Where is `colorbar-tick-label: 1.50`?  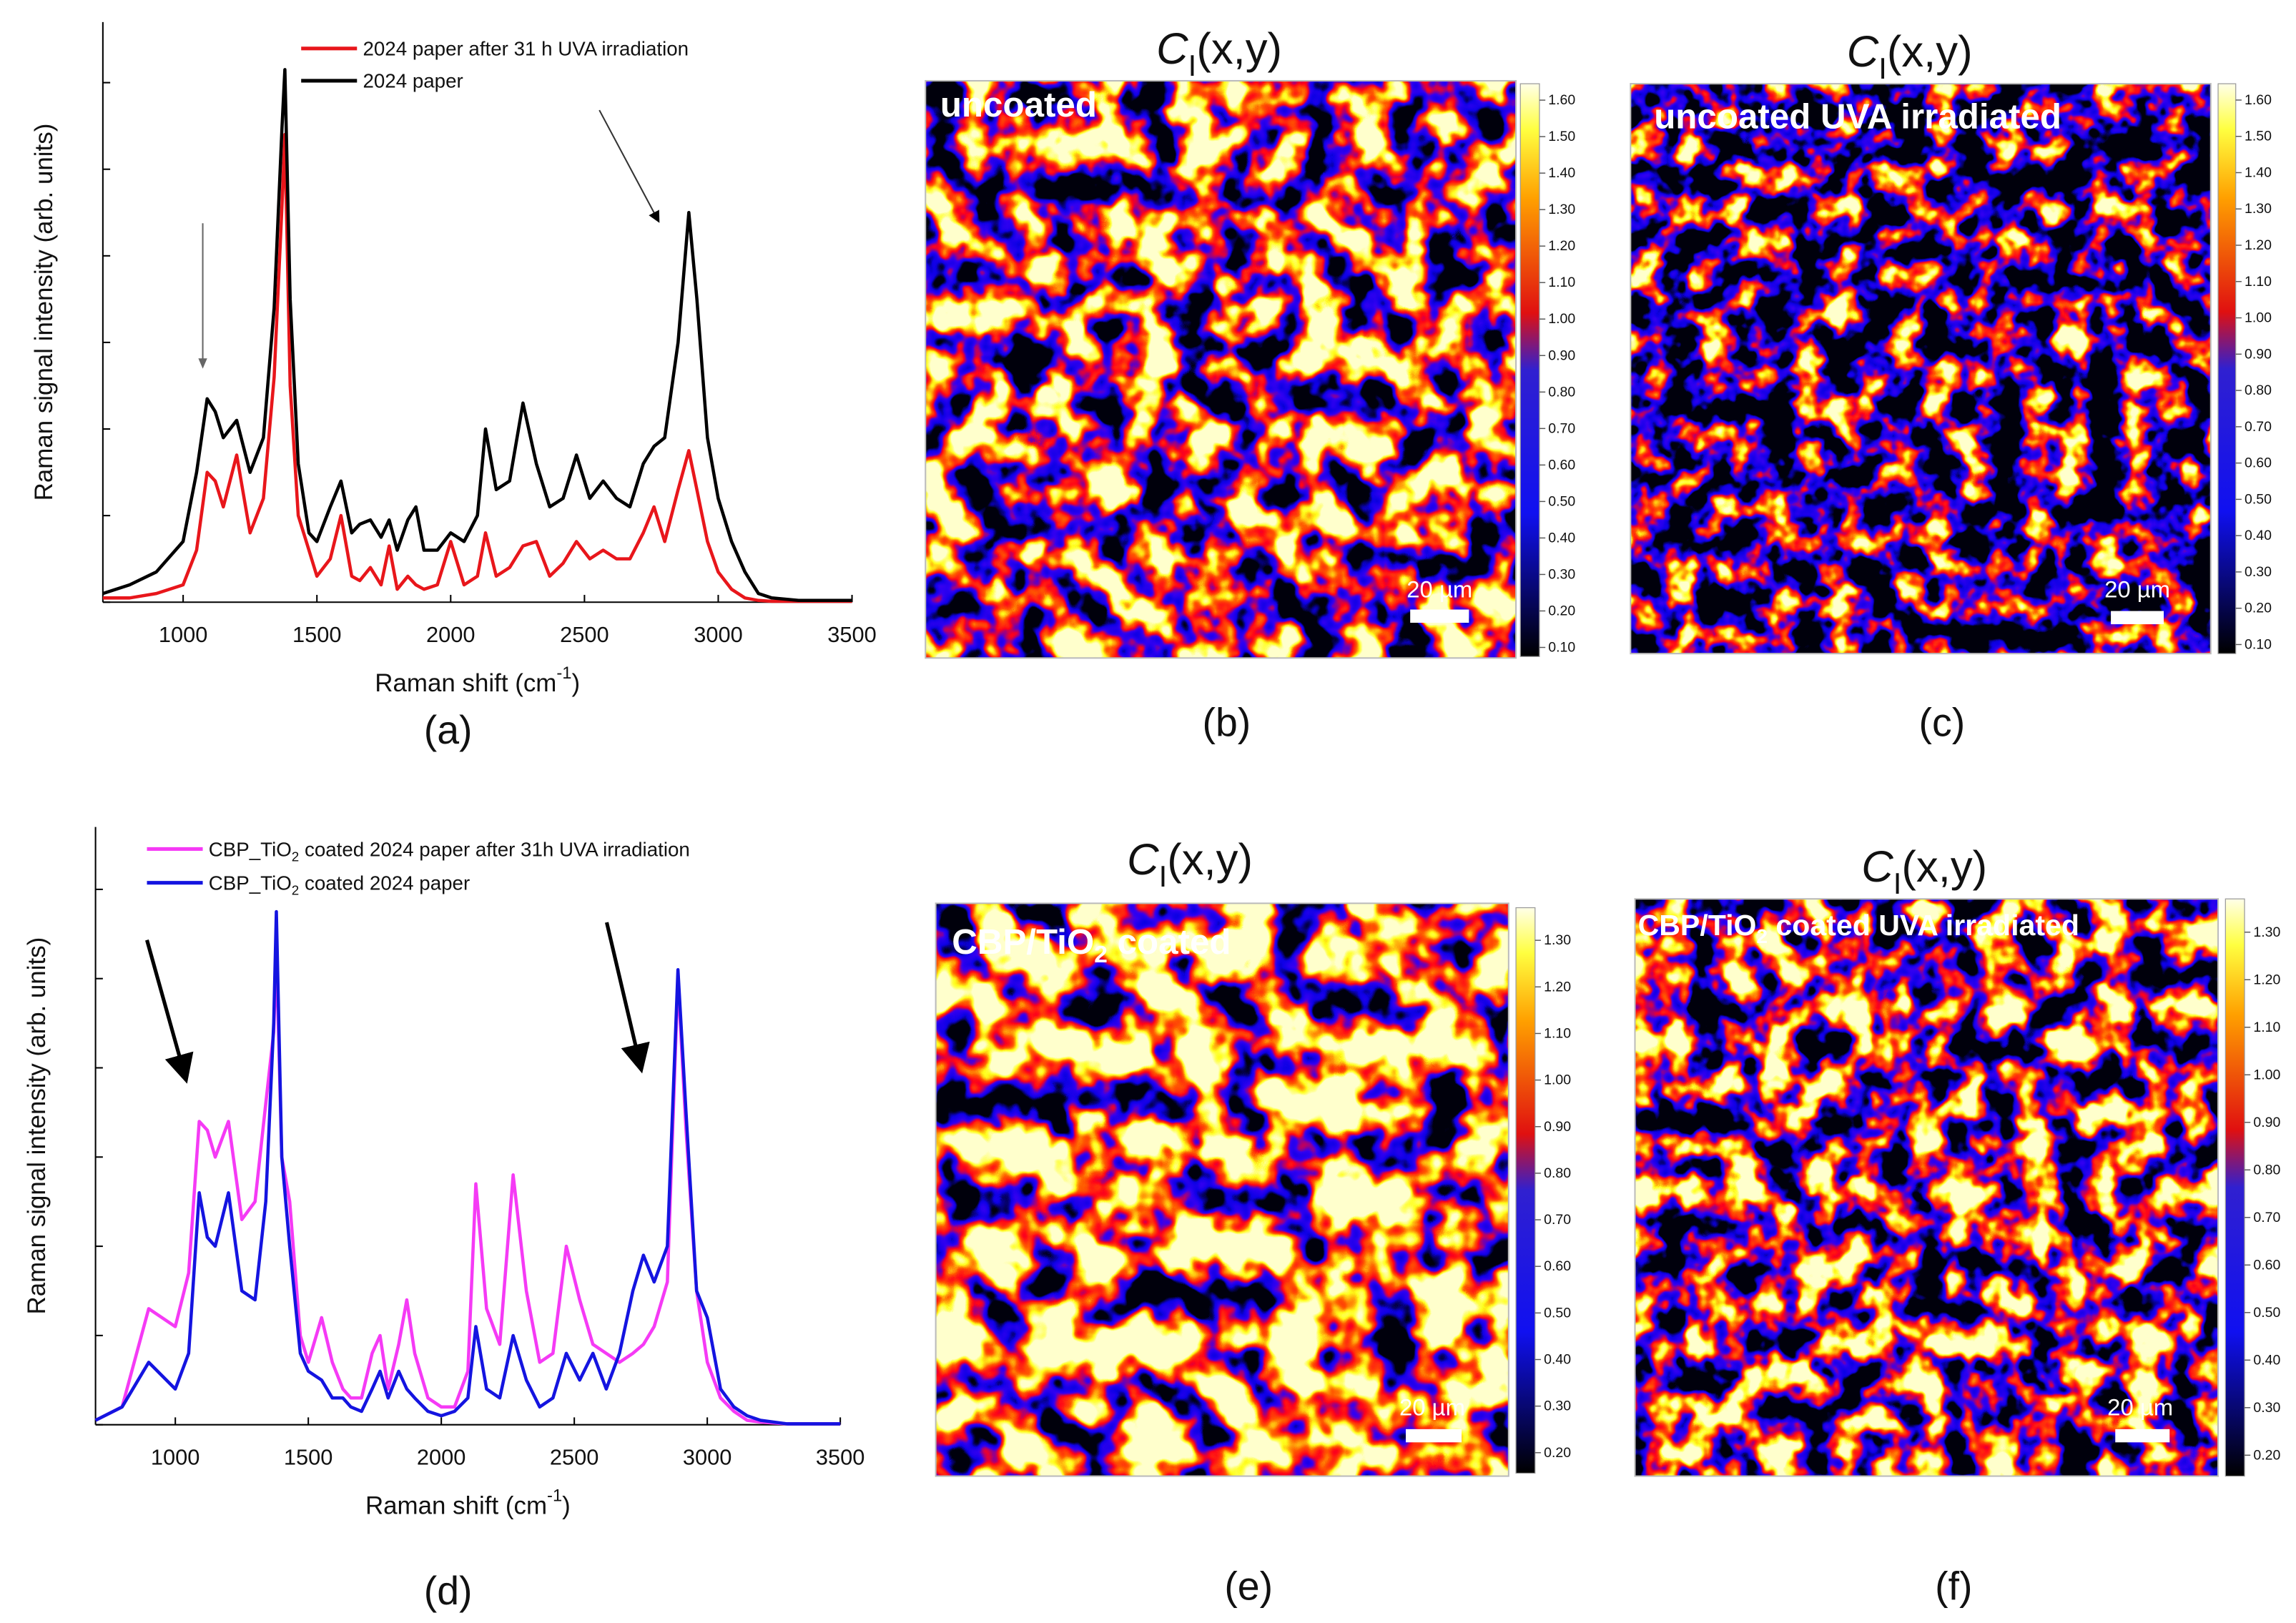
colorbar-tick-label: 1.50 is located at coordinates (2259, 136).